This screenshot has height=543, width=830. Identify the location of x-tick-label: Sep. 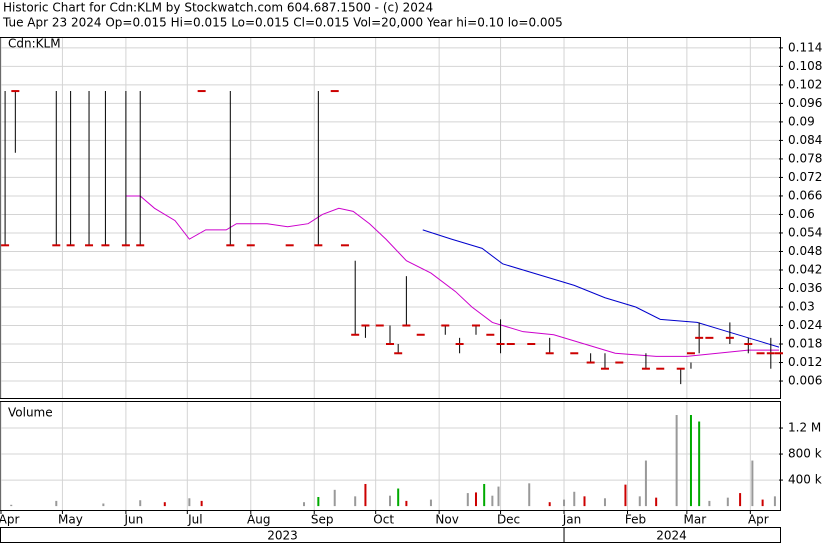
(322, 520).